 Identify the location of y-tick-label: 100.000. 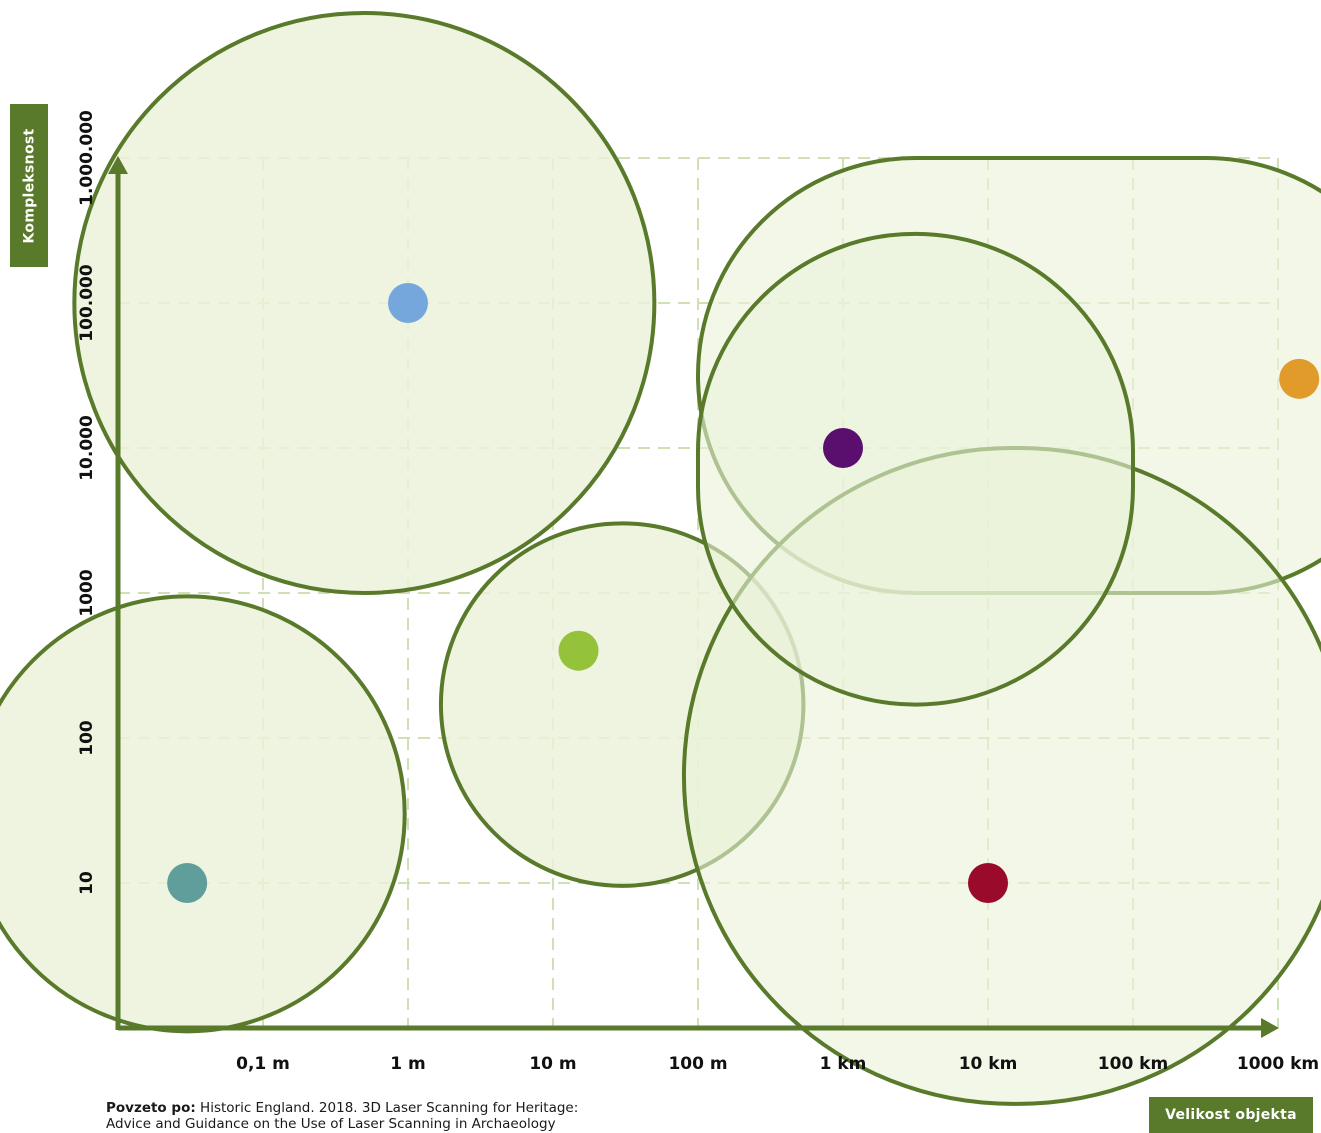
(87, 303).